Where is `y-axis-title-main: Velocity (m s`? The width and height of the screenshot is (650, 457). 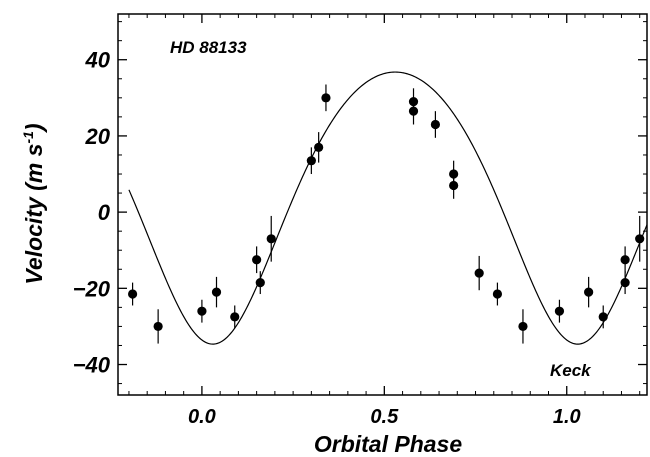 y-axis-title-main: Velocity (m s is located at coordinates (34, 214).